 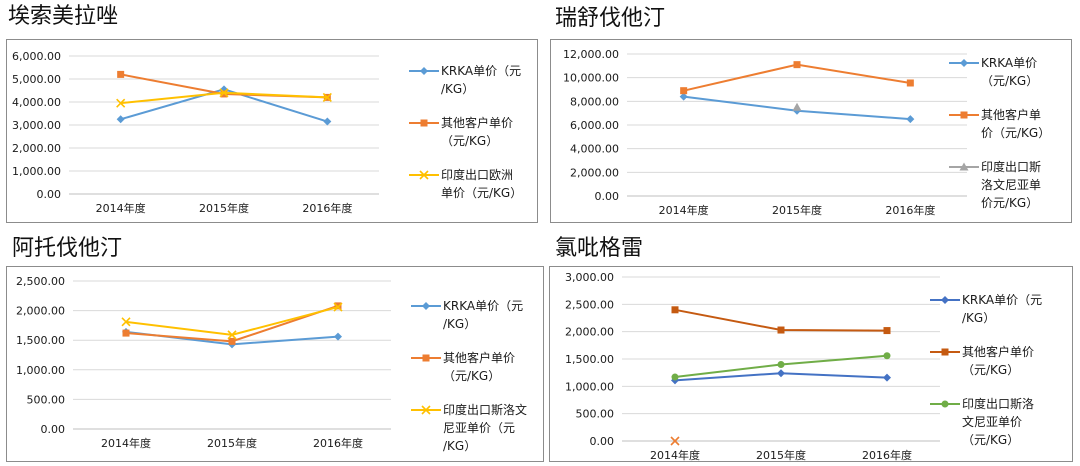 What do you see at coordinates (591, 54) in the screenshot?
I see `y-tick-label: 12,000.00` at bounding box center [591, 54].